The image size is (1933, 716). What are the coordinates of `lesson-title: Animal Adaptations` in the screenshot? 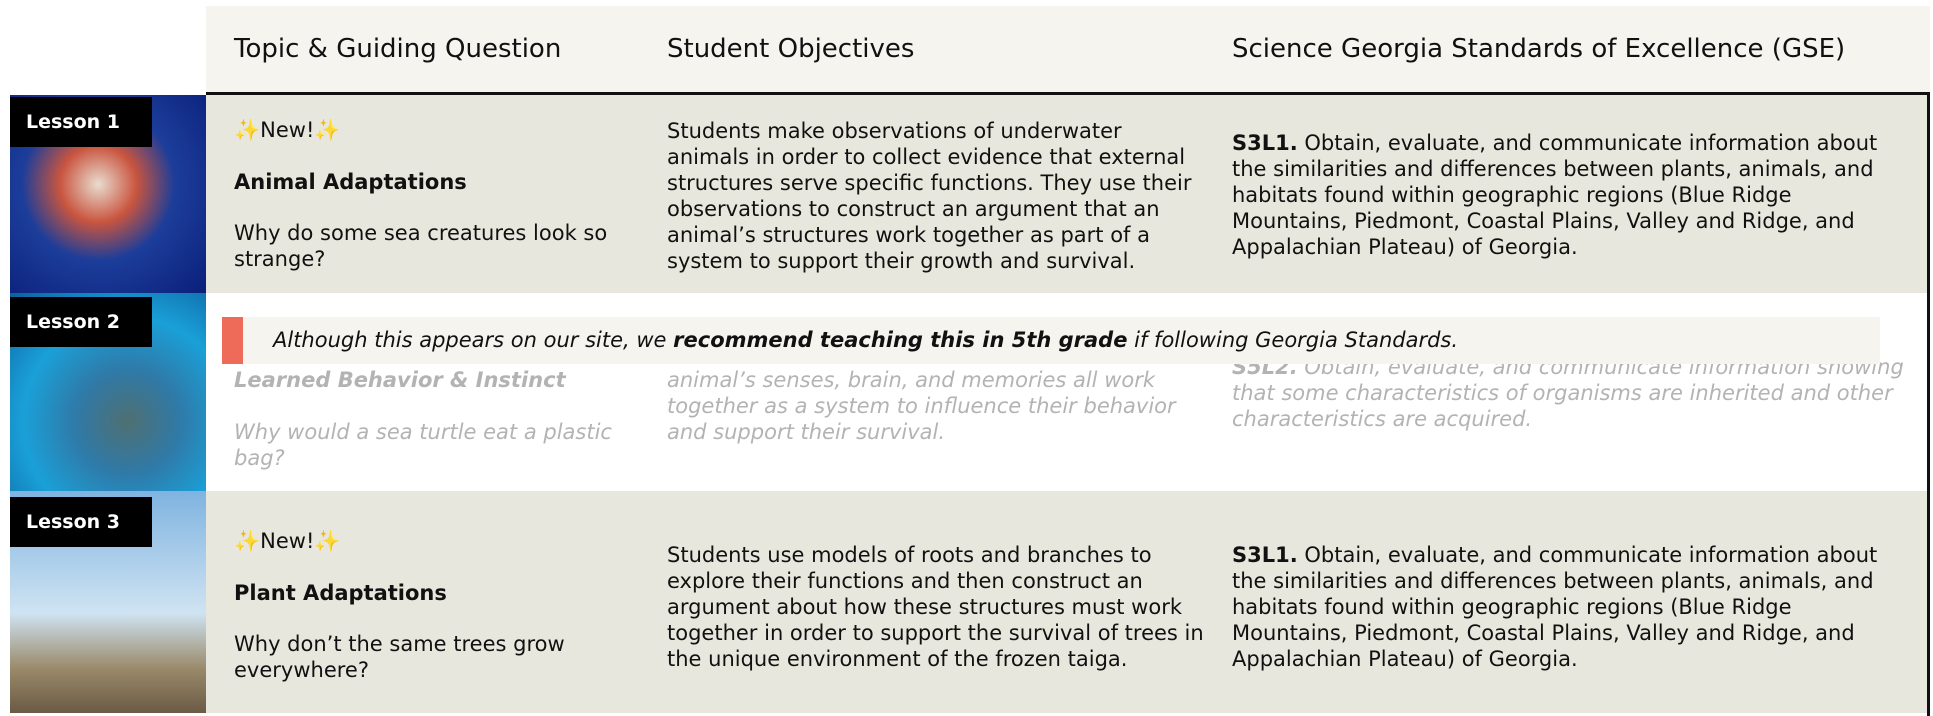 It's located at (350, 182).